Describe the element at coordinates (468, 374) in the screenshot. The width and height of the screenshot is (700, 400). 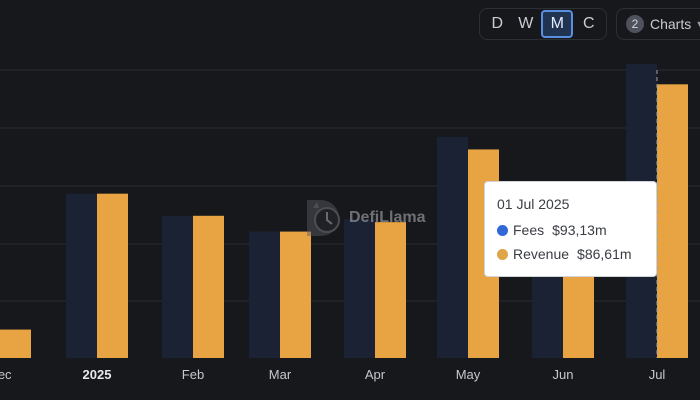
I see `x-tick-label: May` at that location.